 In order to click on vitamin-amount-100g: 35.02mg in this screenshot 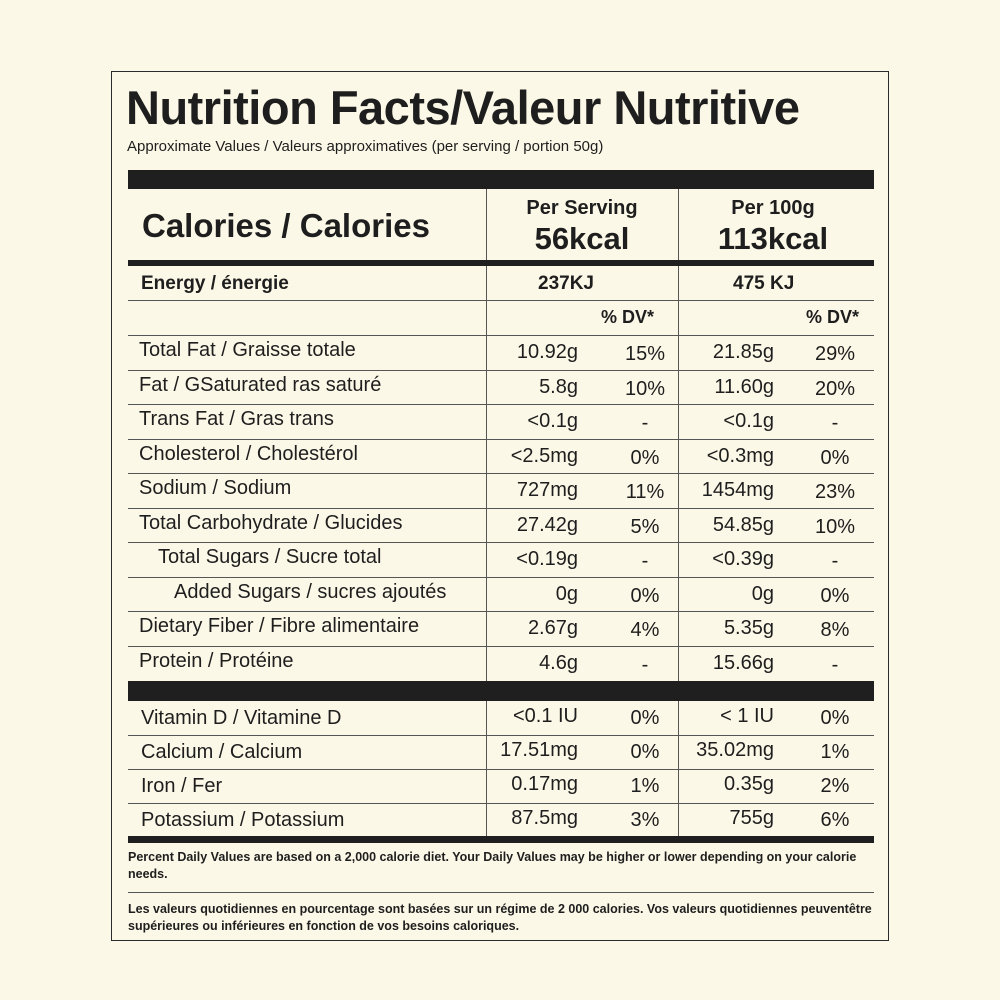, I will do `click(735, 750)`.